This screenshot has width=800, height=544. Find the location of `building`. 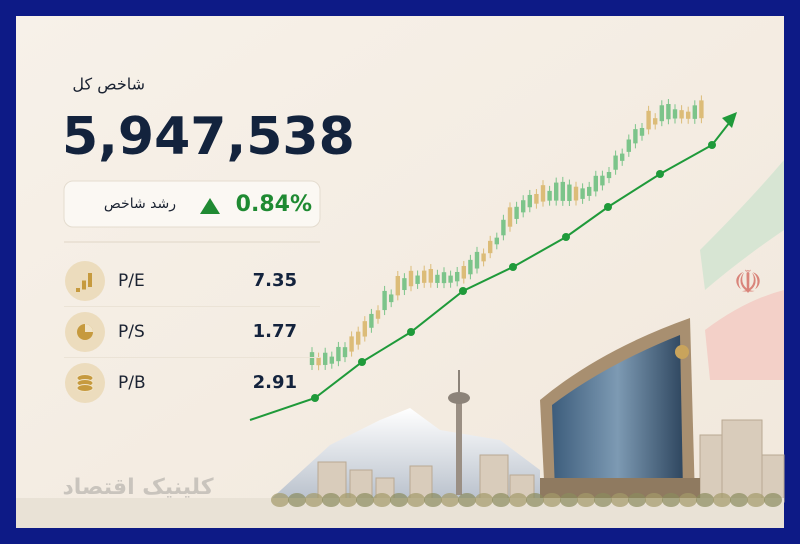

building is located at coordinates (620, 411).